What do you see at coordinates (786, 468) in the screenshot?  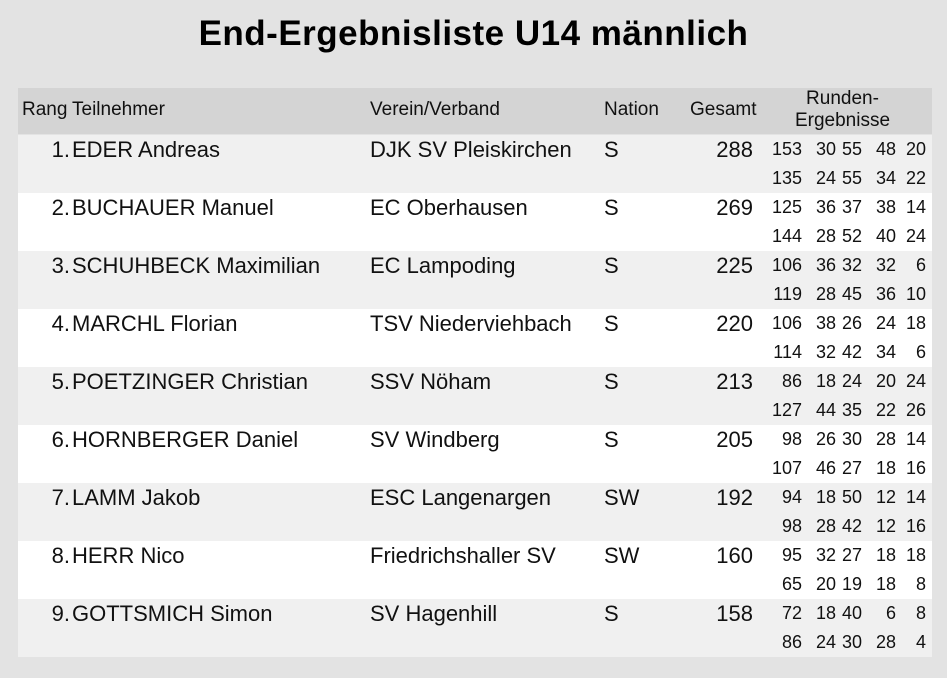 I see `round-result: 107` at bounding box center [786, 468].